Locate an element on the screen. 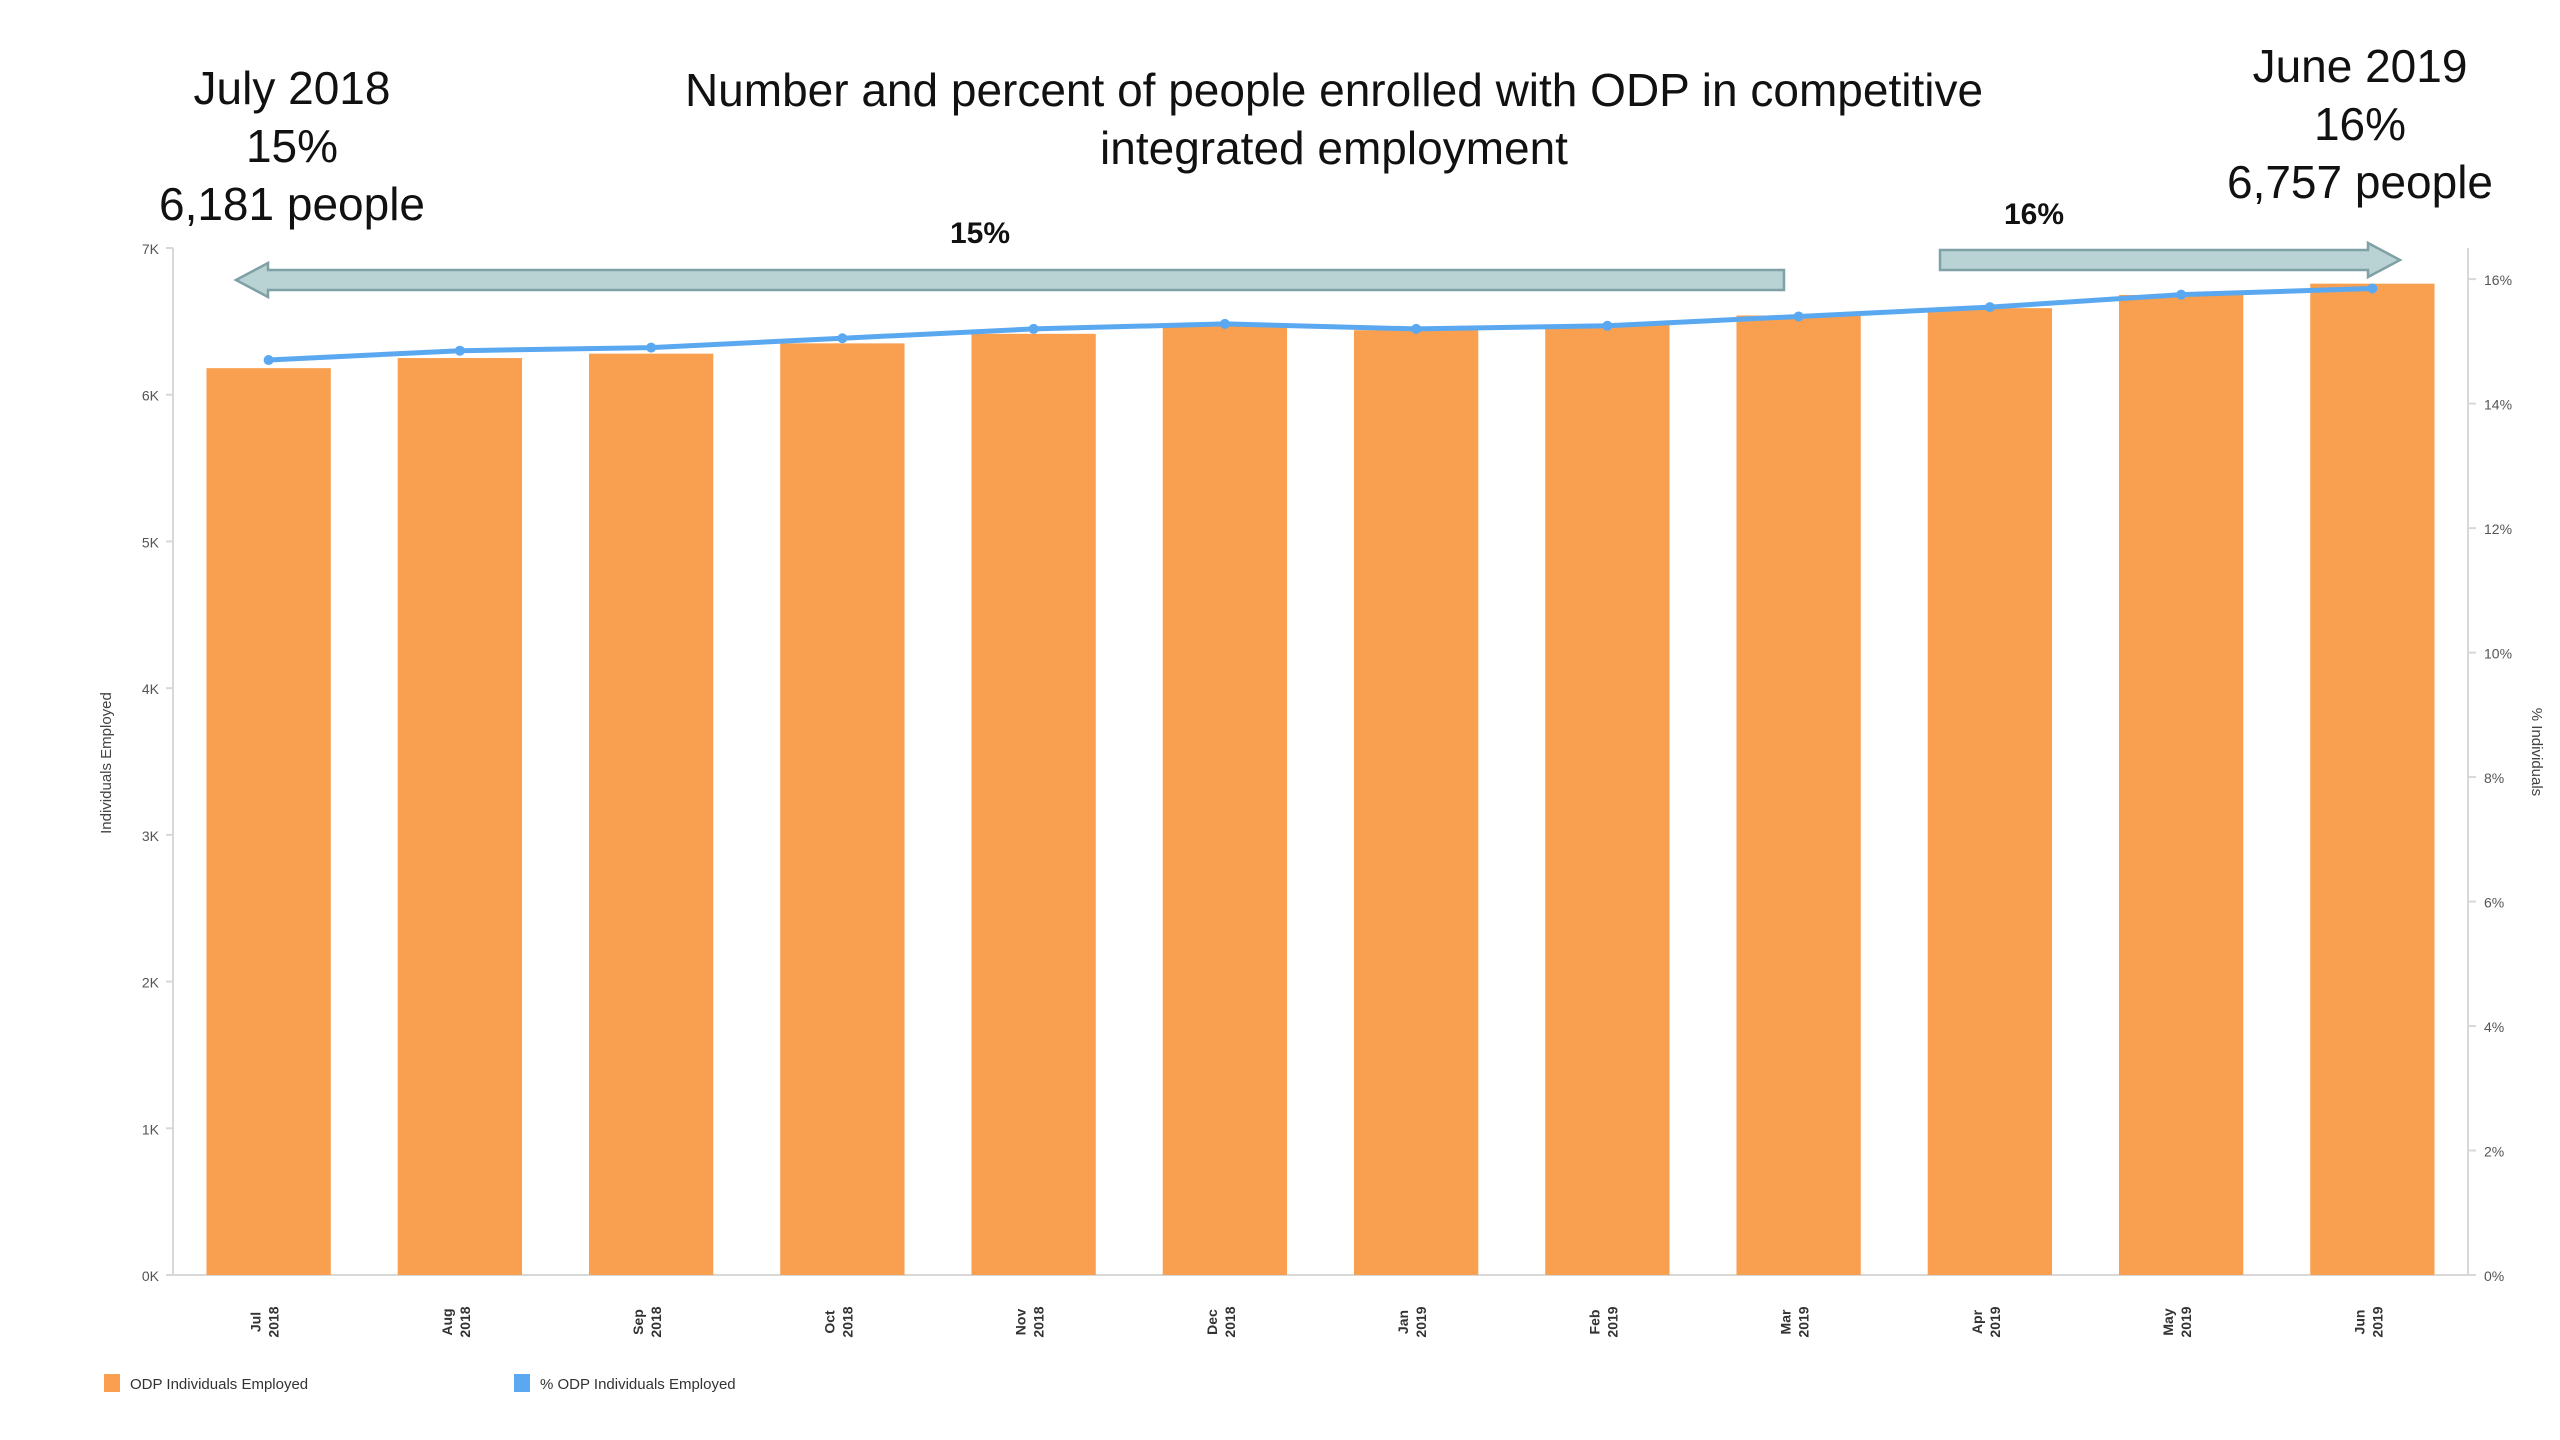 This screenshot has width=2560, height=1440. x-tick-label-month: Apr is located at coordinates (1977, 1321).